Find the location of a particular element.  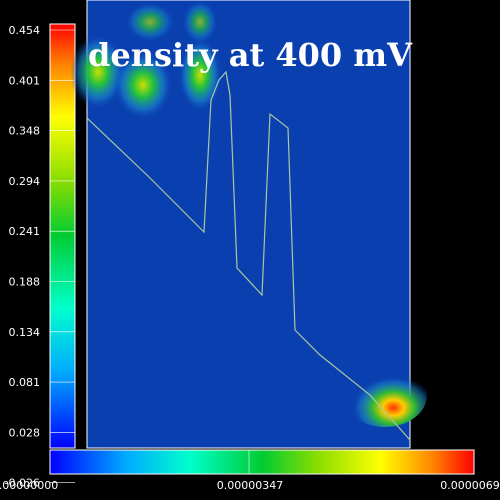

hotspot-upper-middle is located at coordinates (143, 85).